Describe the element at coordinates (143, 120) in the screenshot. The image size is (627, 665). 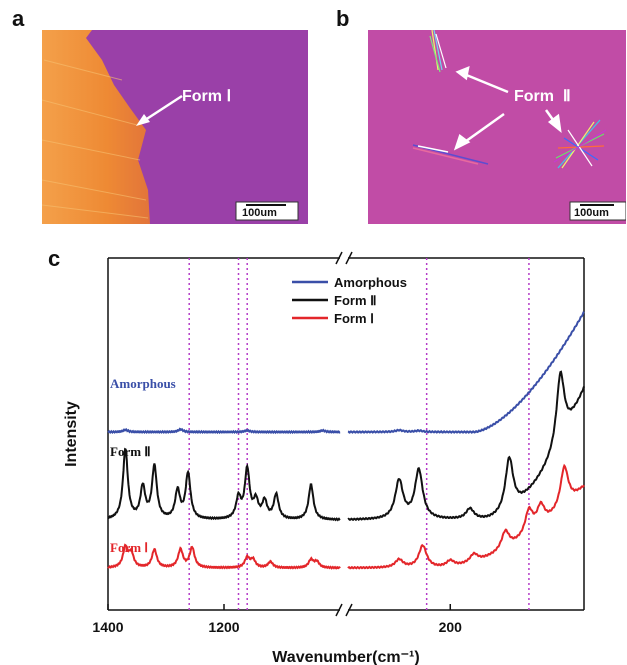
I see `form1-arrow-head` at that location.